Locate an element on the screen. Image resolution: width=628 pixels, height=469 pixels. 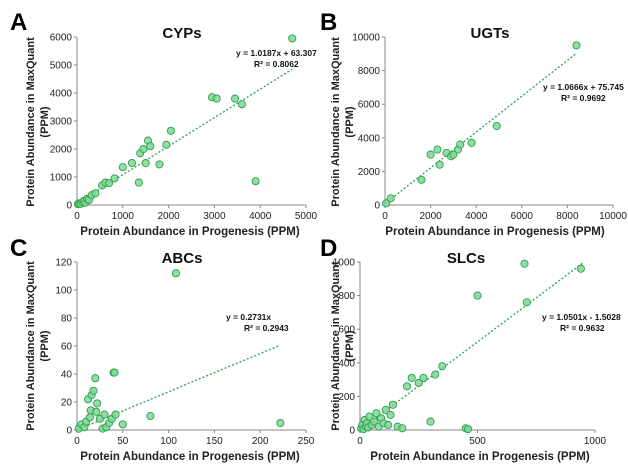
y-tick-label: 800 is located at coordinates (346, 296).